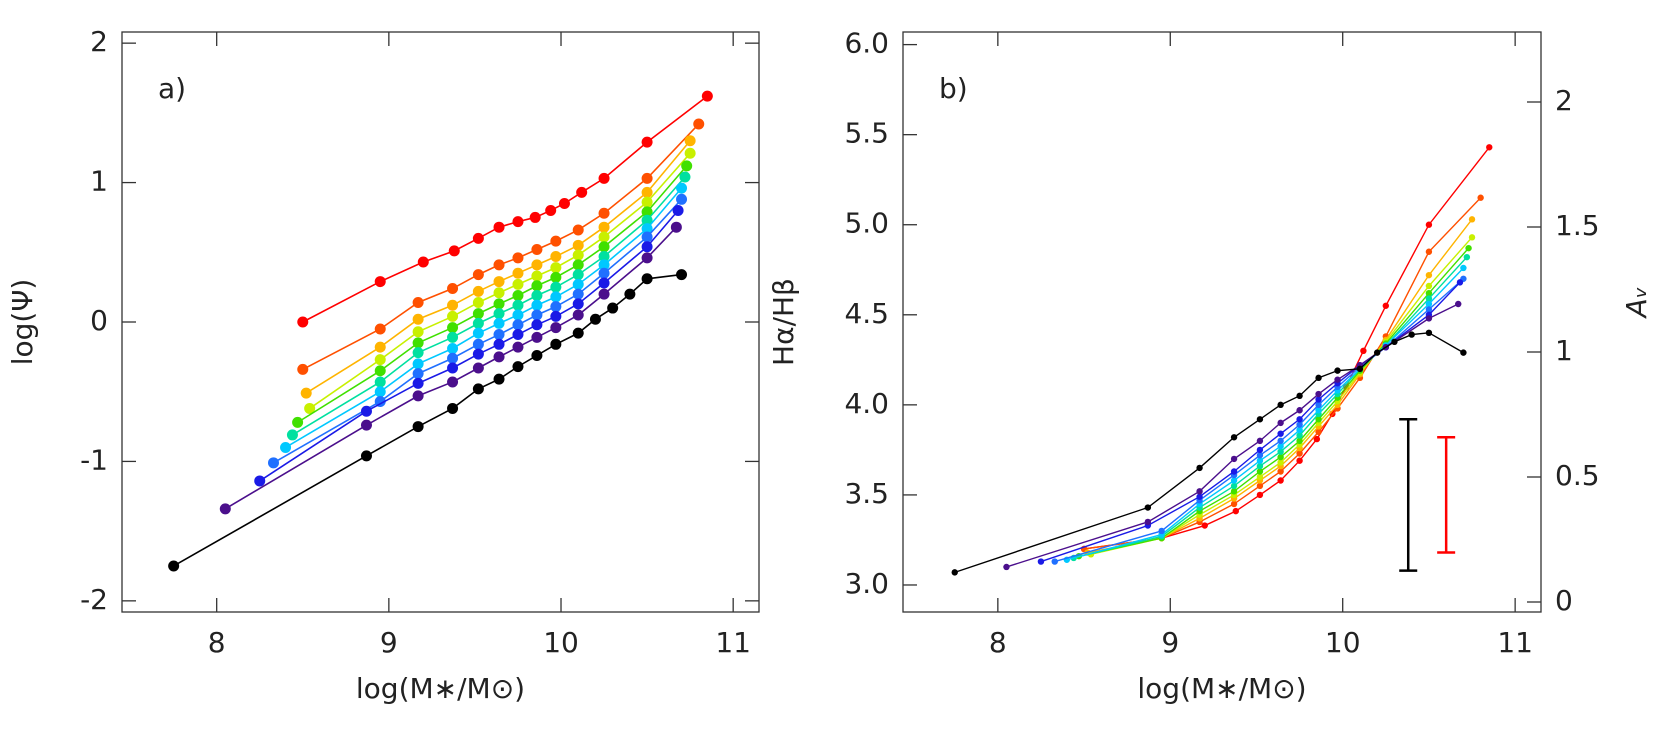  Describe the element at coordinates (866, 493) in the screenshot. I see `y-tick-label: 3.5` at that location.